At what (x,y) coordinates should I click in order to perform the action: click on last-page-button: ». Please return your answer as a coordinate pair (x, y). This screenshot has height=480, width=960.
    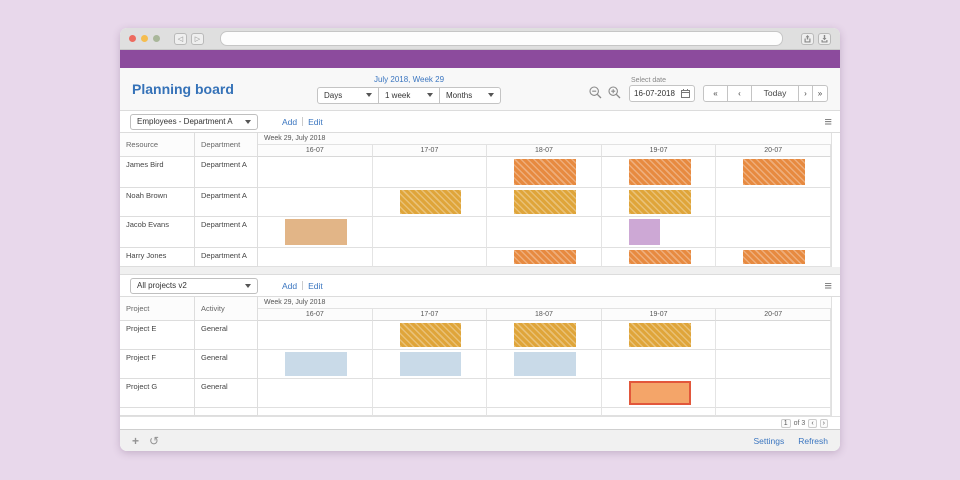
    Looking at the image, I should click on (820, 93).